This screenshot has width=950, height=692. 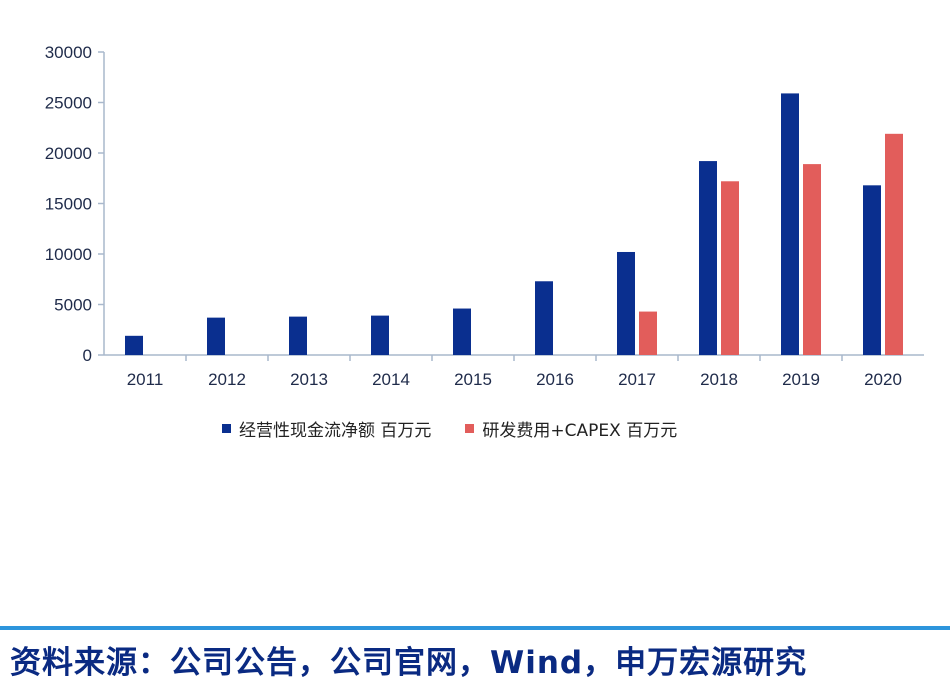 I want to click on legend-label-operating-cash-flow: 经营性现金流净额 百万元, so click(x=335, y=430).